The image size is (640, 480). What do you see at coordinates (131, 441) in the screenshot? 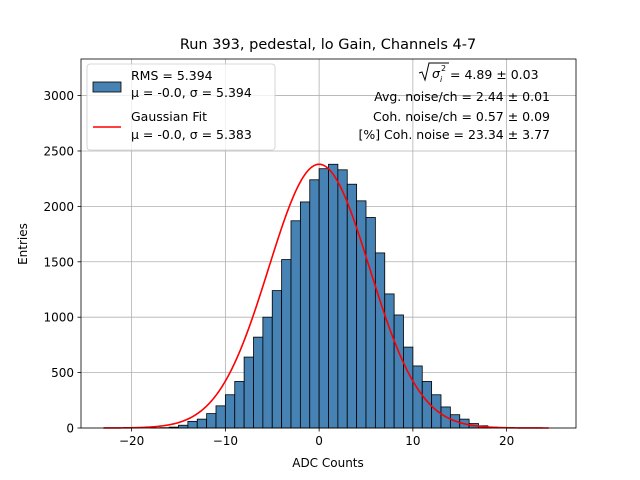
I see `x-tick-label: −20` at bounding box center [131, 441].